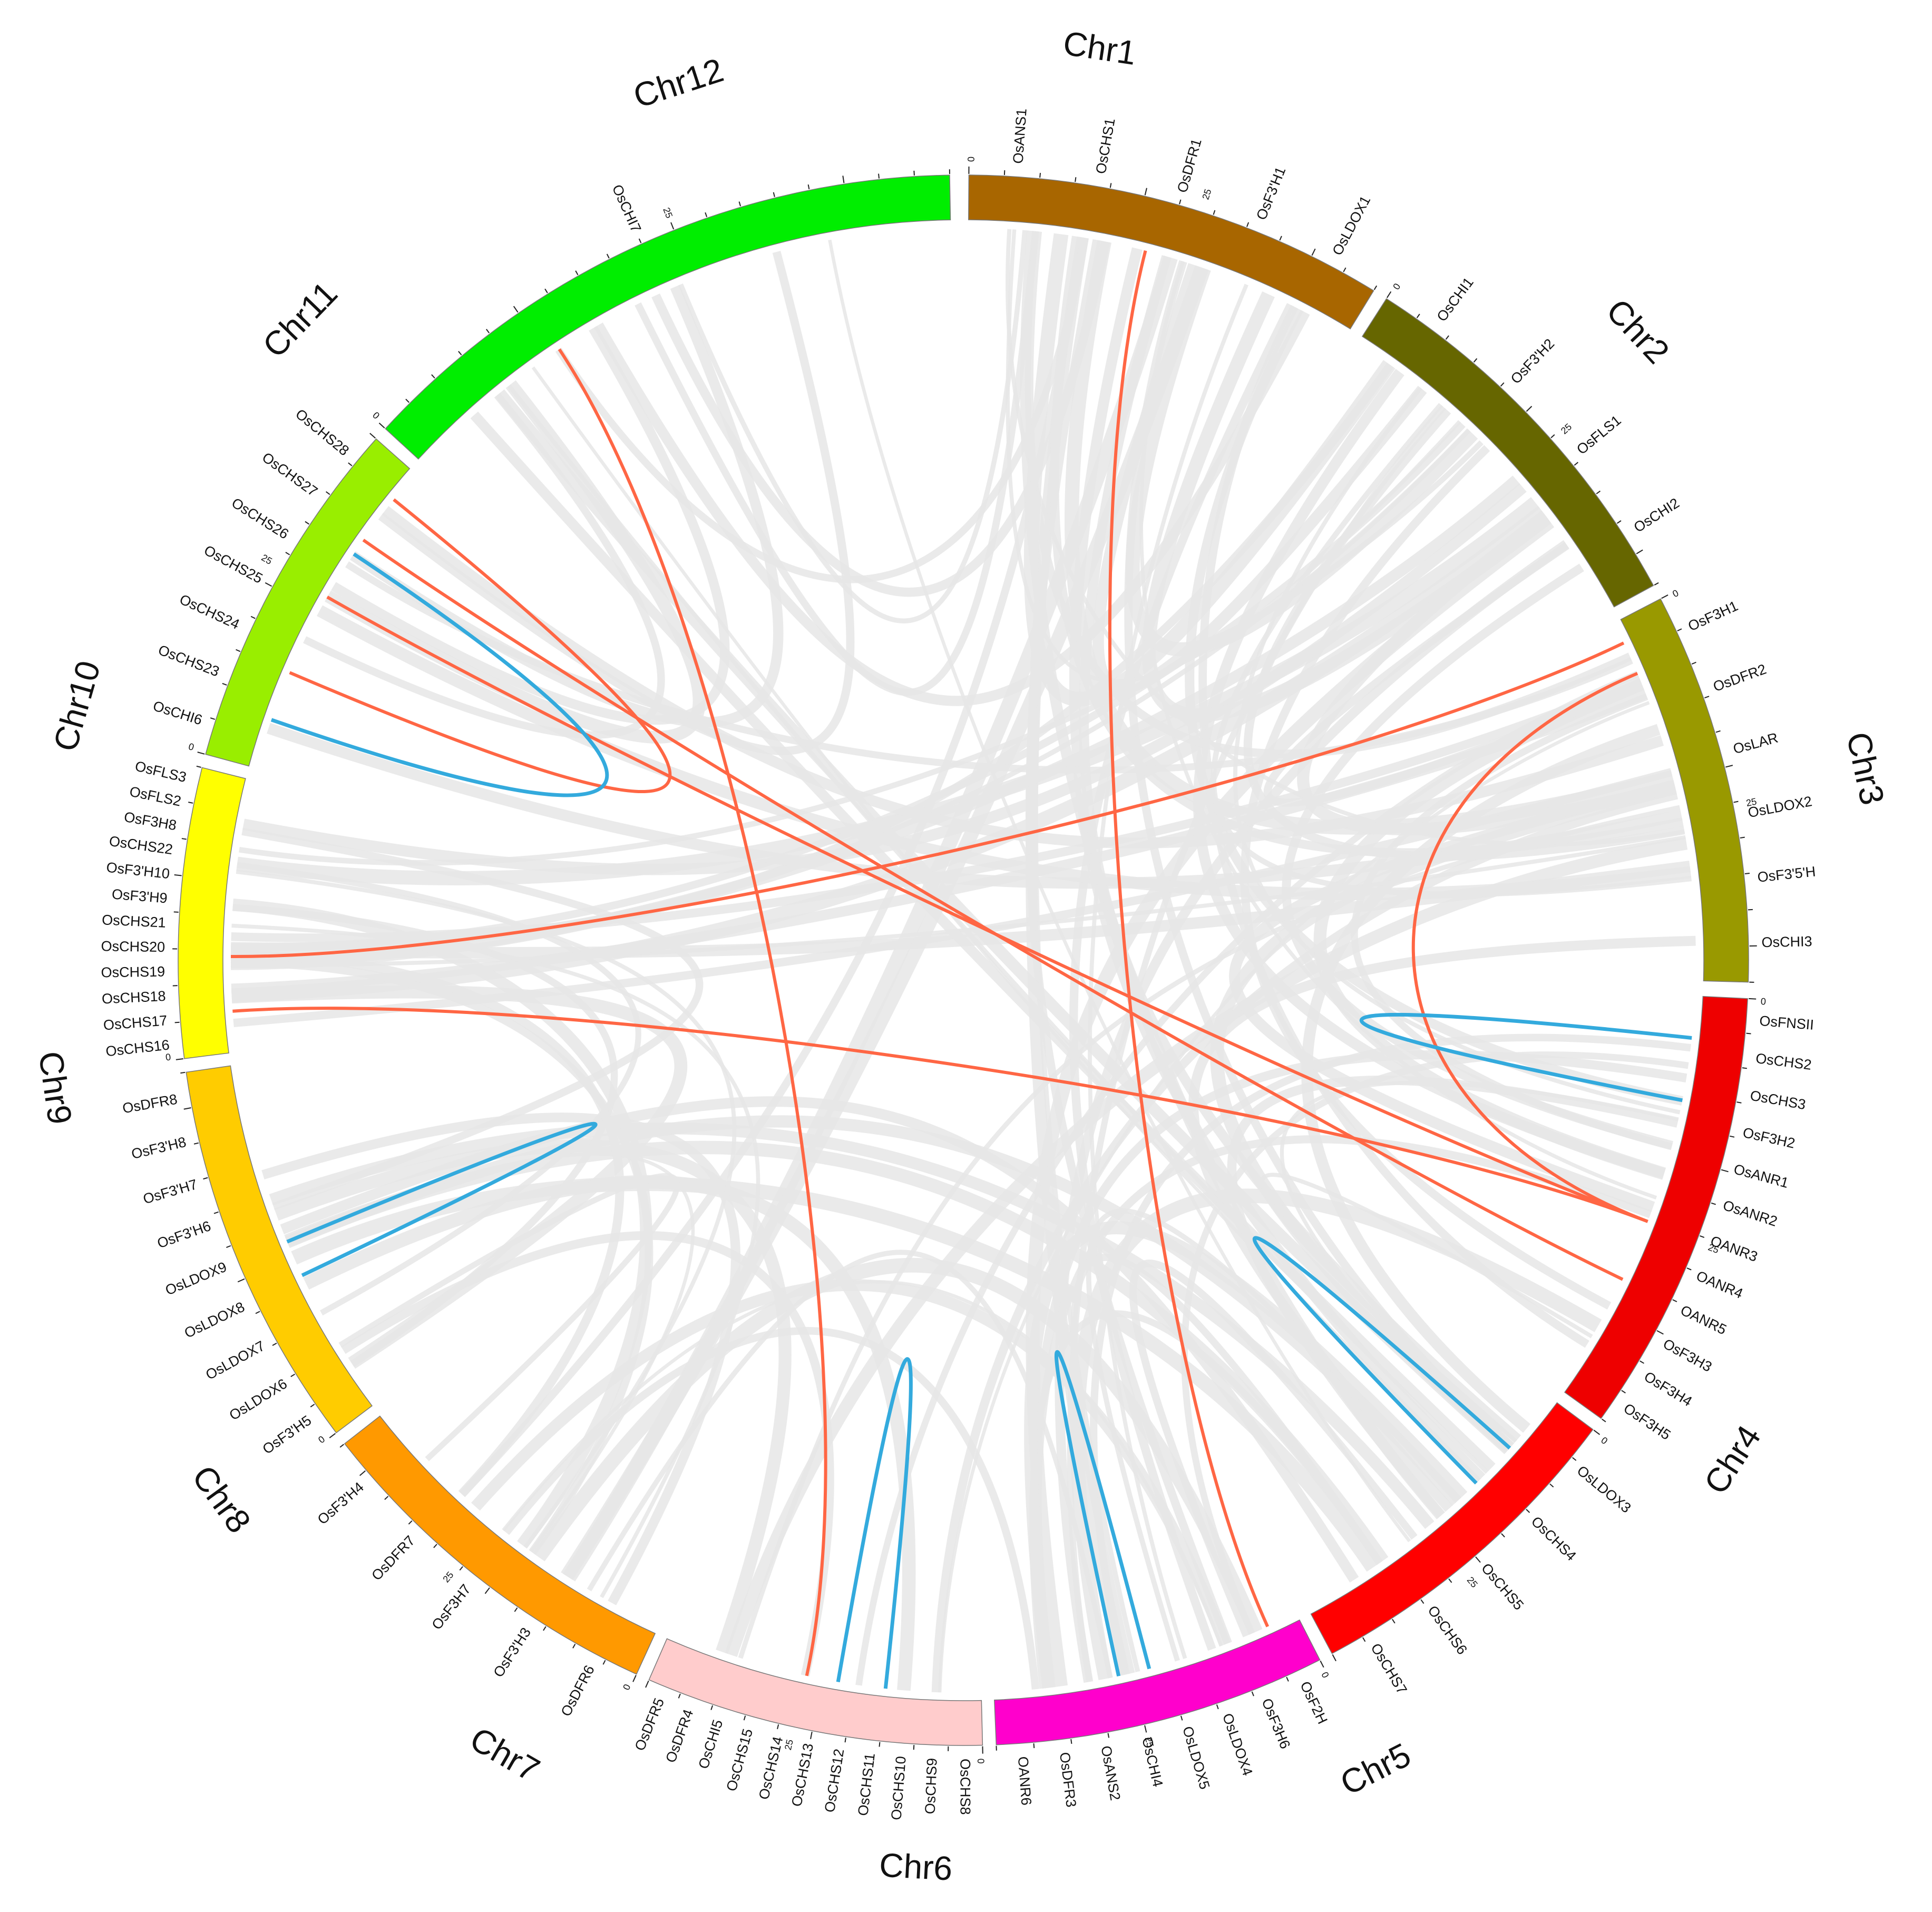 The height and width of the screenshot is (1912, 1932). Describe the element at coordinates (512, 1652) in the screenshot. I see `gene-label: OsF3'H3` at that location.